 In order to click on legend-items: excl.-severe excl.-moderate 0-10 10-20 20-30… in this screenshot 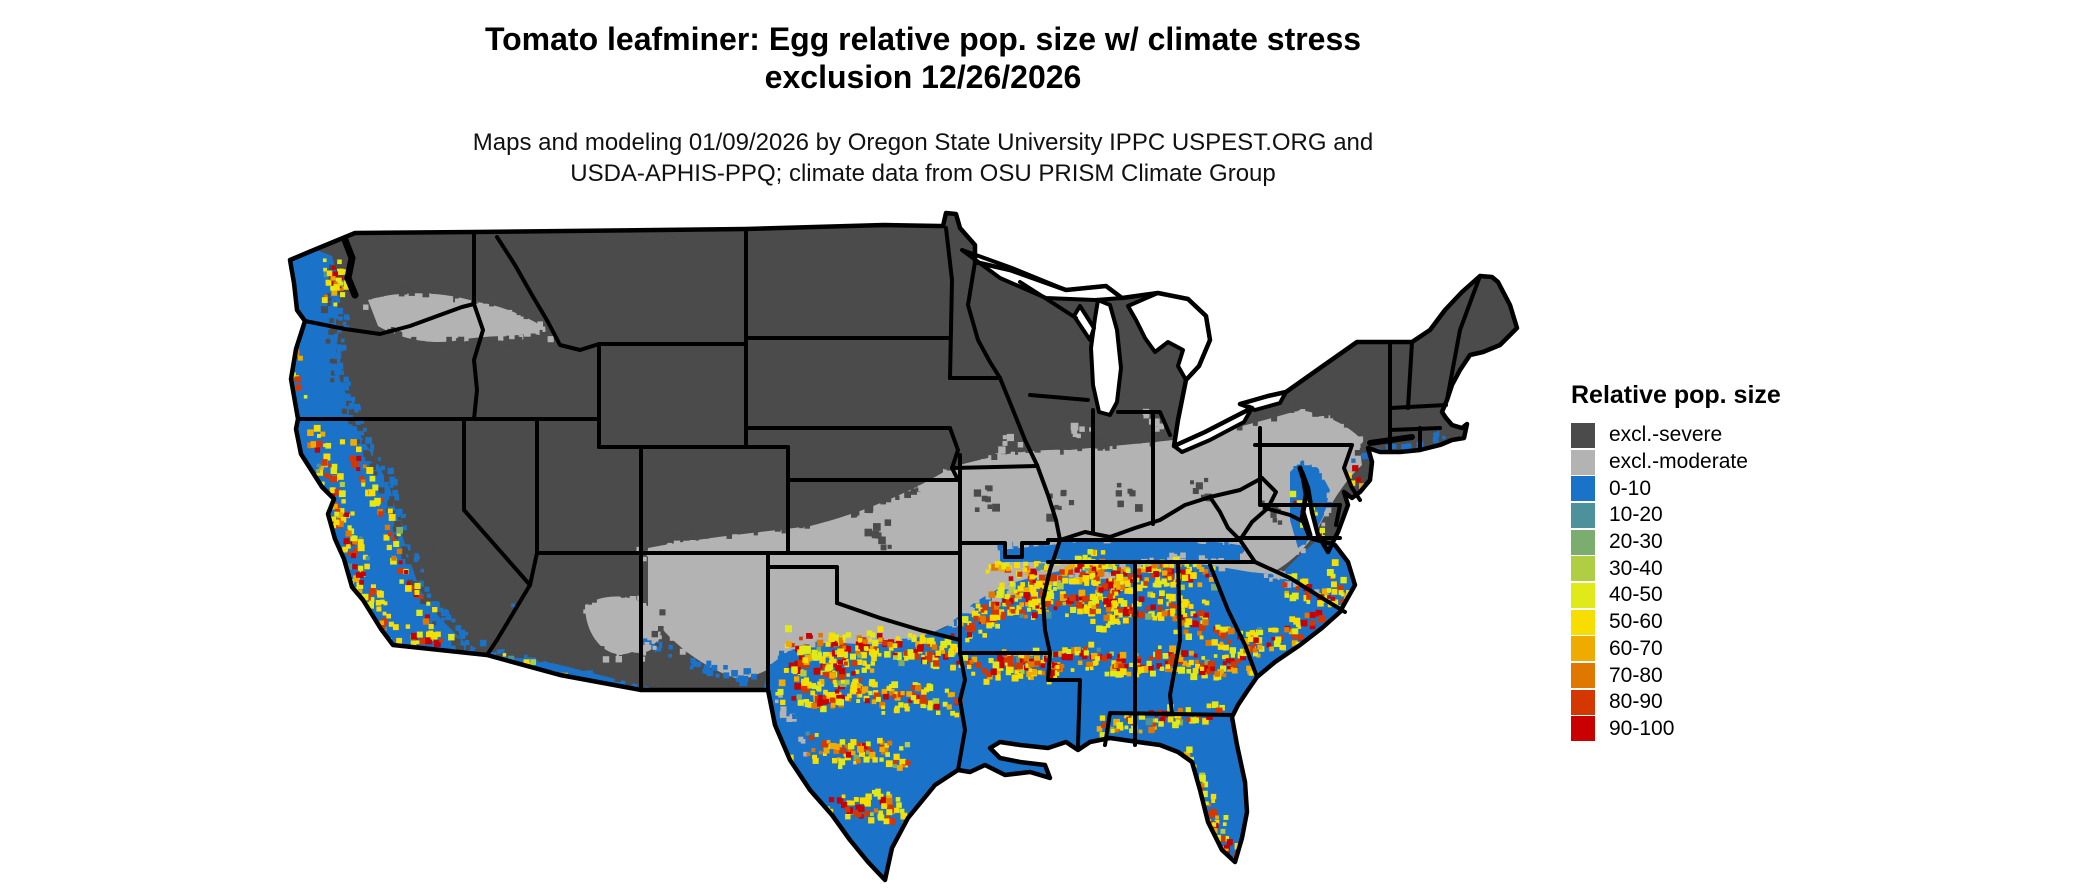, I will do `click(1701, 582)`.